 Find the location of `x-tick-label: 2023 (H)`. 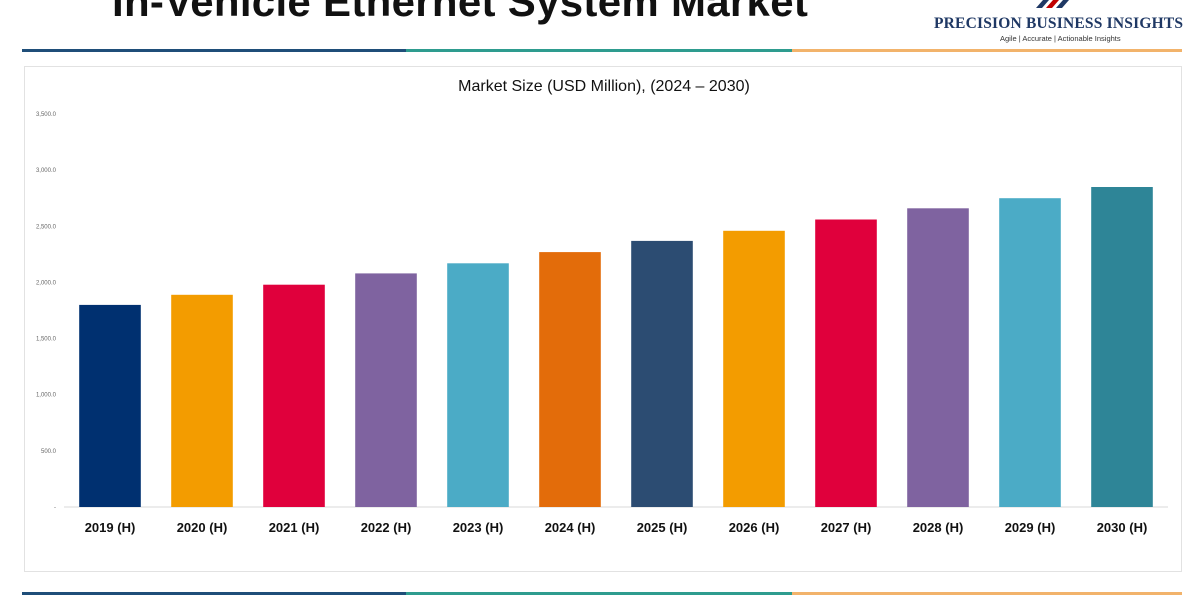

x-tick-label: 2023 (H) is located at coordinates (478, 527).